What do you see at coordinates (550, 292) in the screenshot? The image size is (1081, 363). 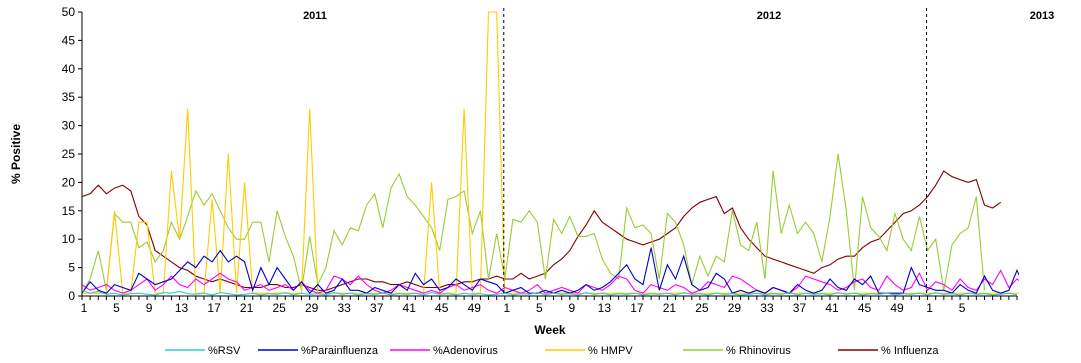 I see `series-line-rsv` at bounding box center [550, 292].